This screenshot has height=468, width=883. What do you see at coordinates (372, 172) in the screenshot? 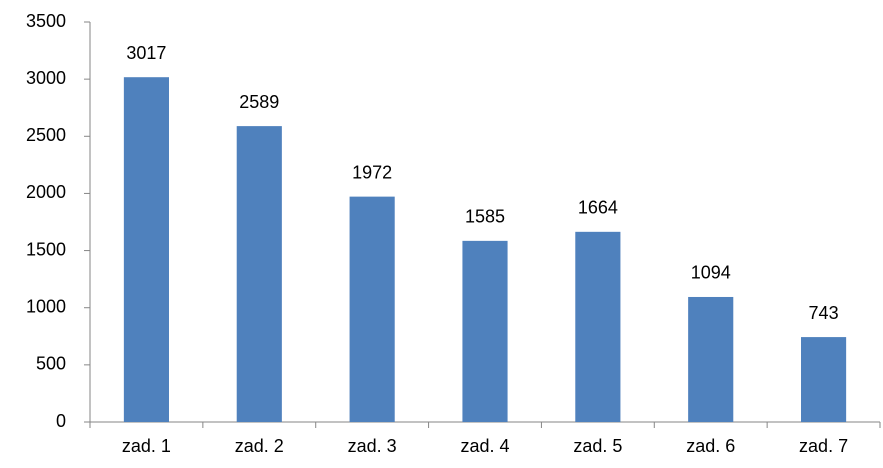
I see `data-label: 1972` at bounding box center [372, 172].